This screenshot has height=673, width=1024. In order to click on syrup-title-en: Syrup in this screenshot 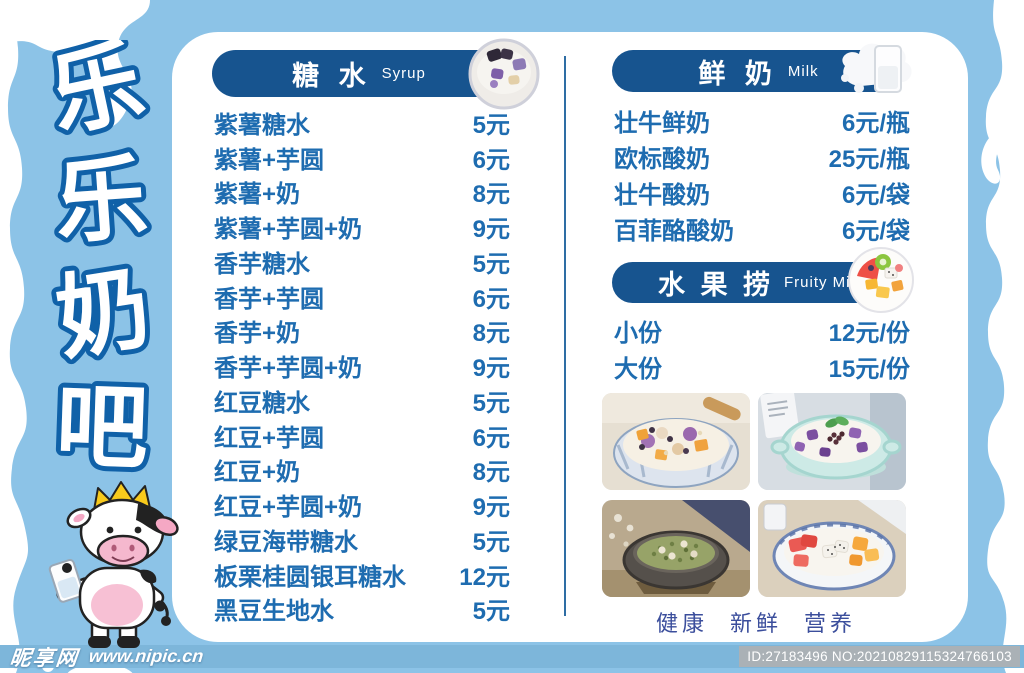, I will do `click(403, 73)`.